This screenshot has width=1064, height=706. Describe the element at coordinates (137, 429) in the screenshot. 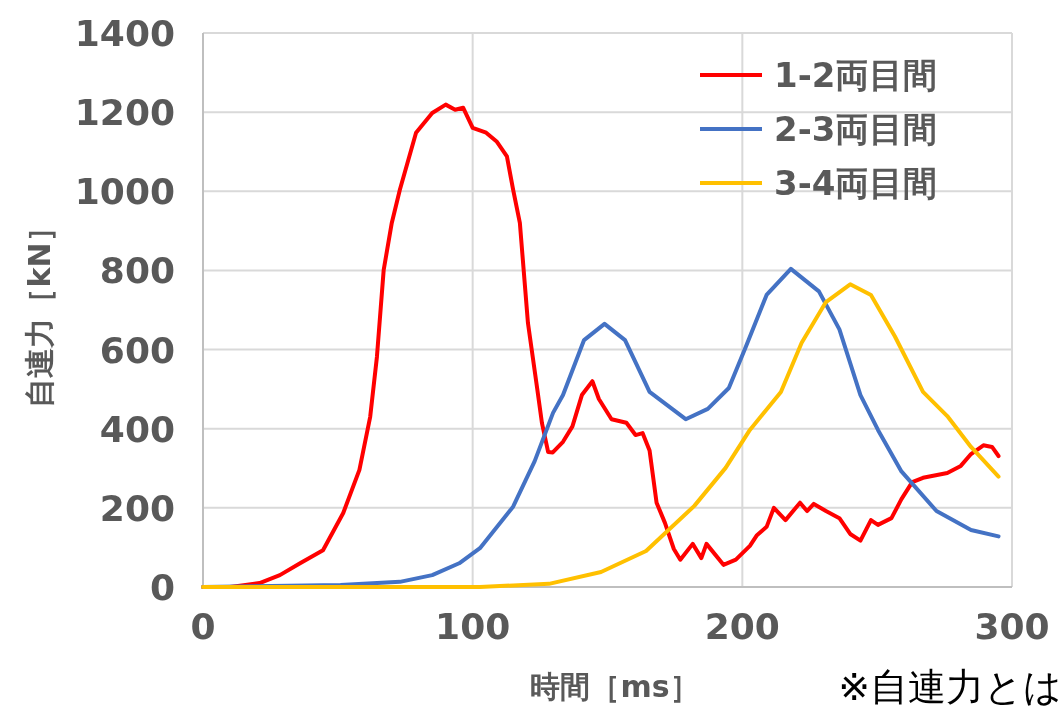

I see `y-tick-label: 400` at that location.